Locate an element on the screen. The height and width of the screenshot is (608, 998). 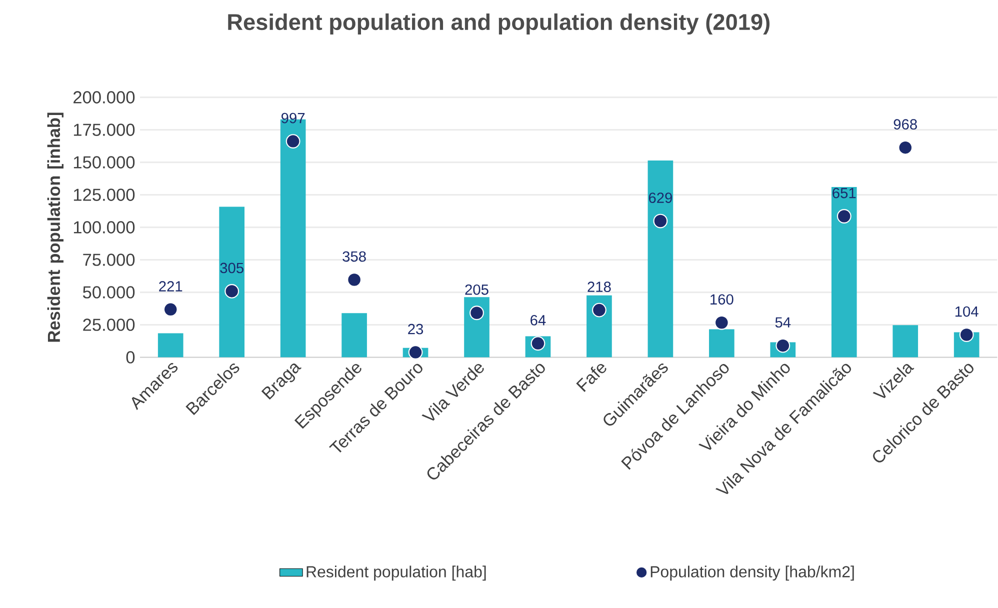
y-tick-label: 175.000 is located at coordinates (104, 130).